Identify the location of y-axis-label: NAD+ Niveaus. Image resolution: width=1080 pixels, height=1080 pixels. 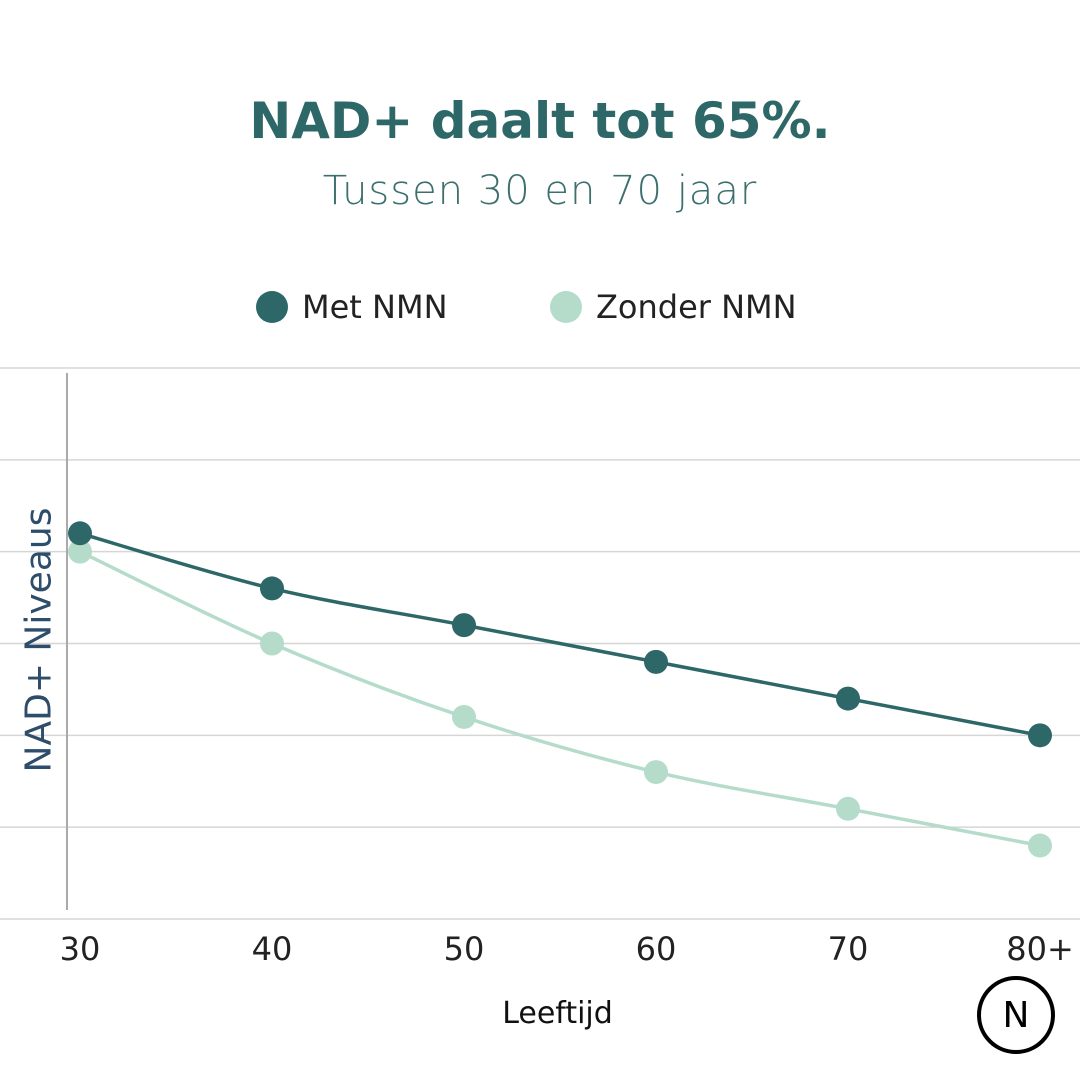
(39, 640).